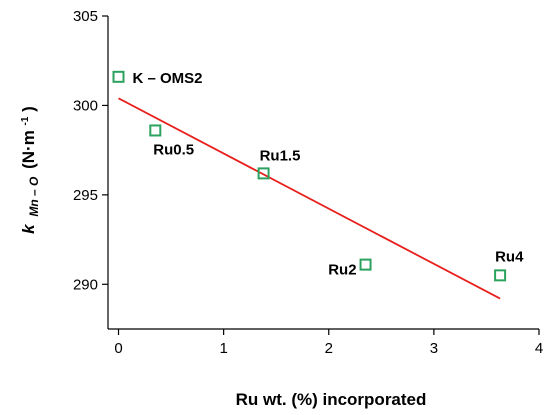  Describe the element at coordinates (434, 348) in the screenshot. I see `x-tick-label: 3` at that location.